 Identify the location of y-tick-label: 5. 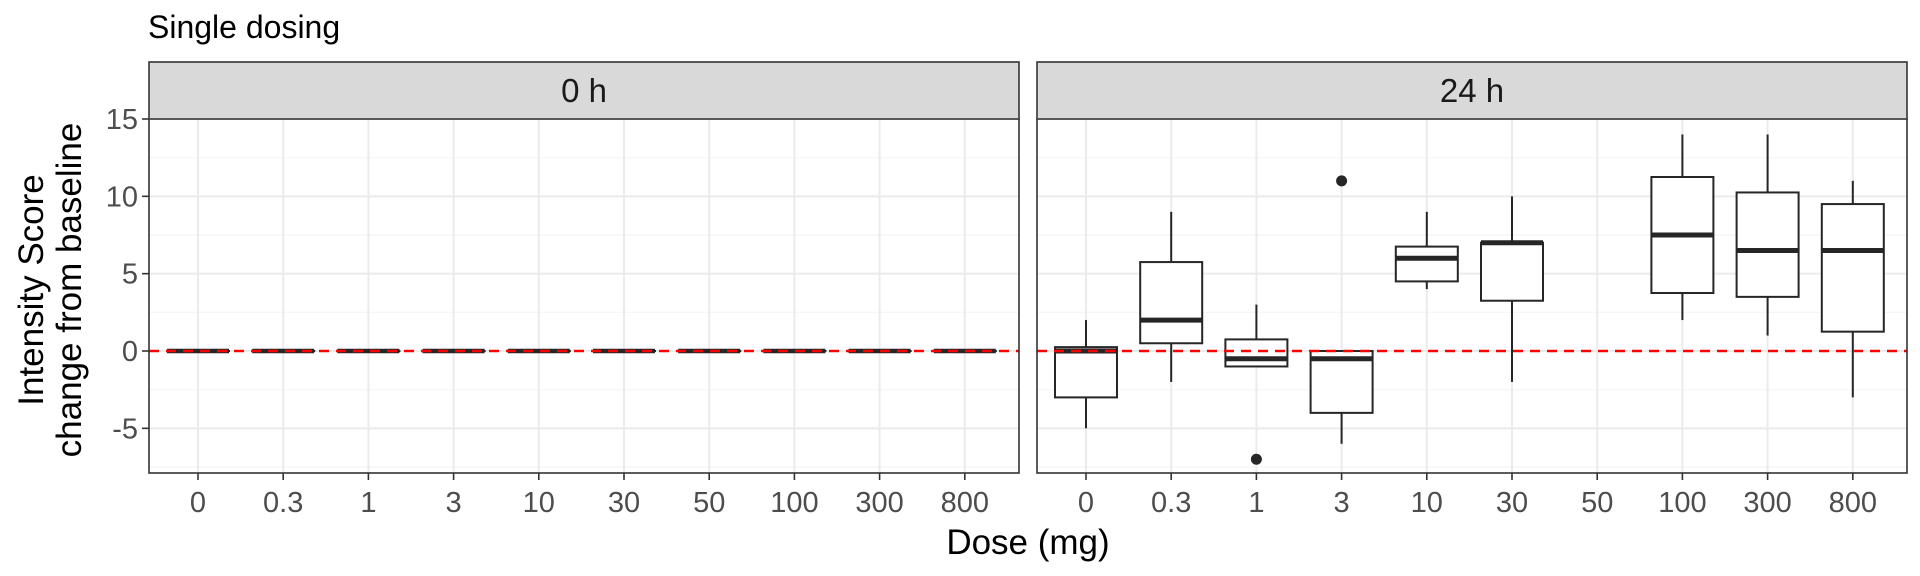
(130, 275).